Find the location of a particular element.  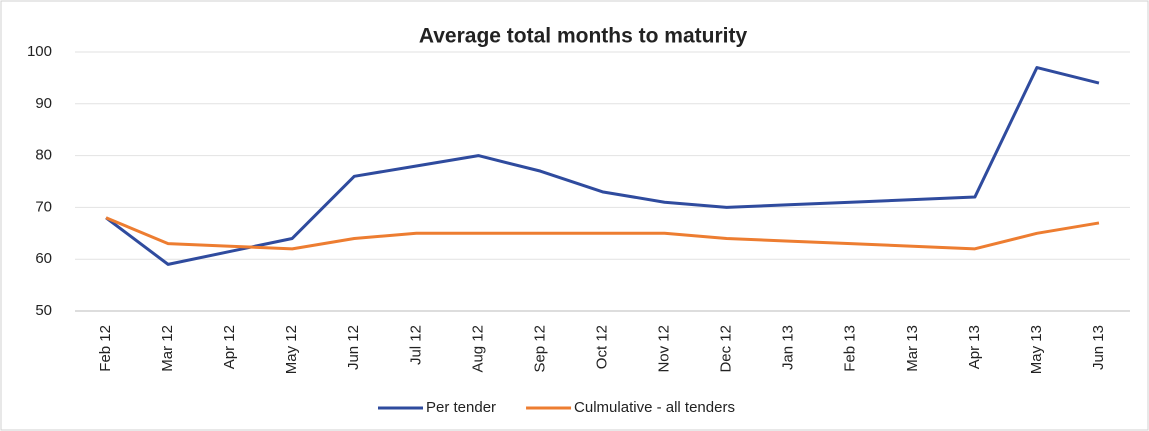

y-tick-label: 50 is located at coordinates (43, 310).